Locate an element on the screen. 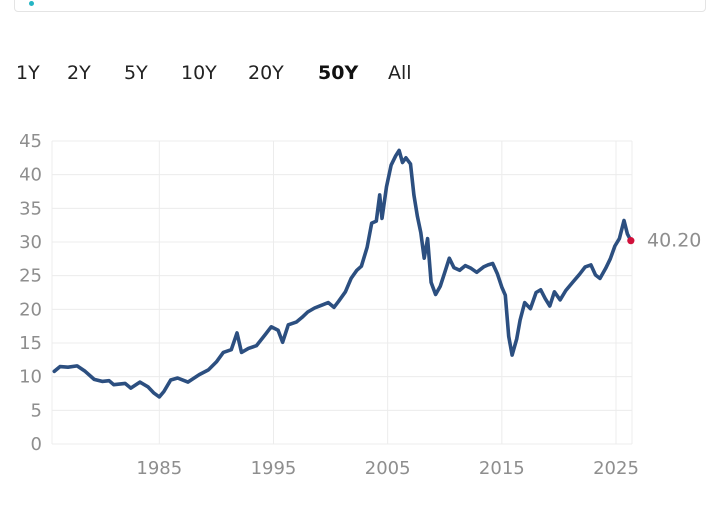 Image resolution: width=720 pixels, height=508 pixels. range-tab-all: All is located at coordinates (400, 73).